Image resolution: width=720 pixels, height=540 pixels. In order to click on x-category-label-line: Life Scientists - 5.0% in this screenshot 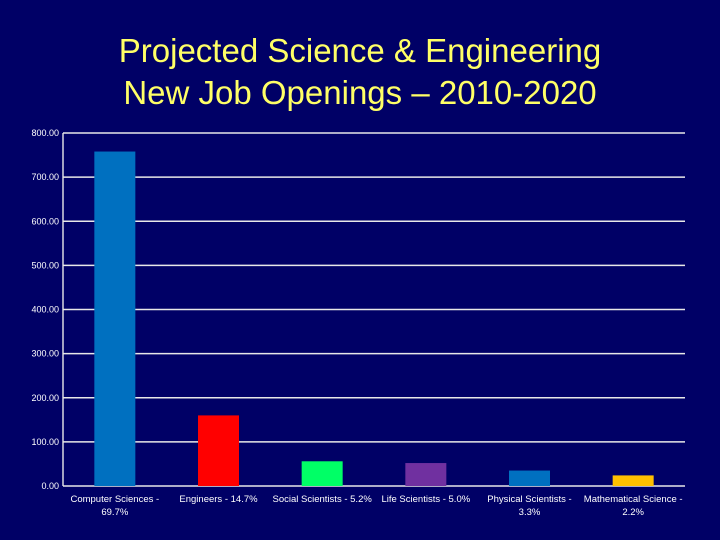, I will do `click(425, 499)`.